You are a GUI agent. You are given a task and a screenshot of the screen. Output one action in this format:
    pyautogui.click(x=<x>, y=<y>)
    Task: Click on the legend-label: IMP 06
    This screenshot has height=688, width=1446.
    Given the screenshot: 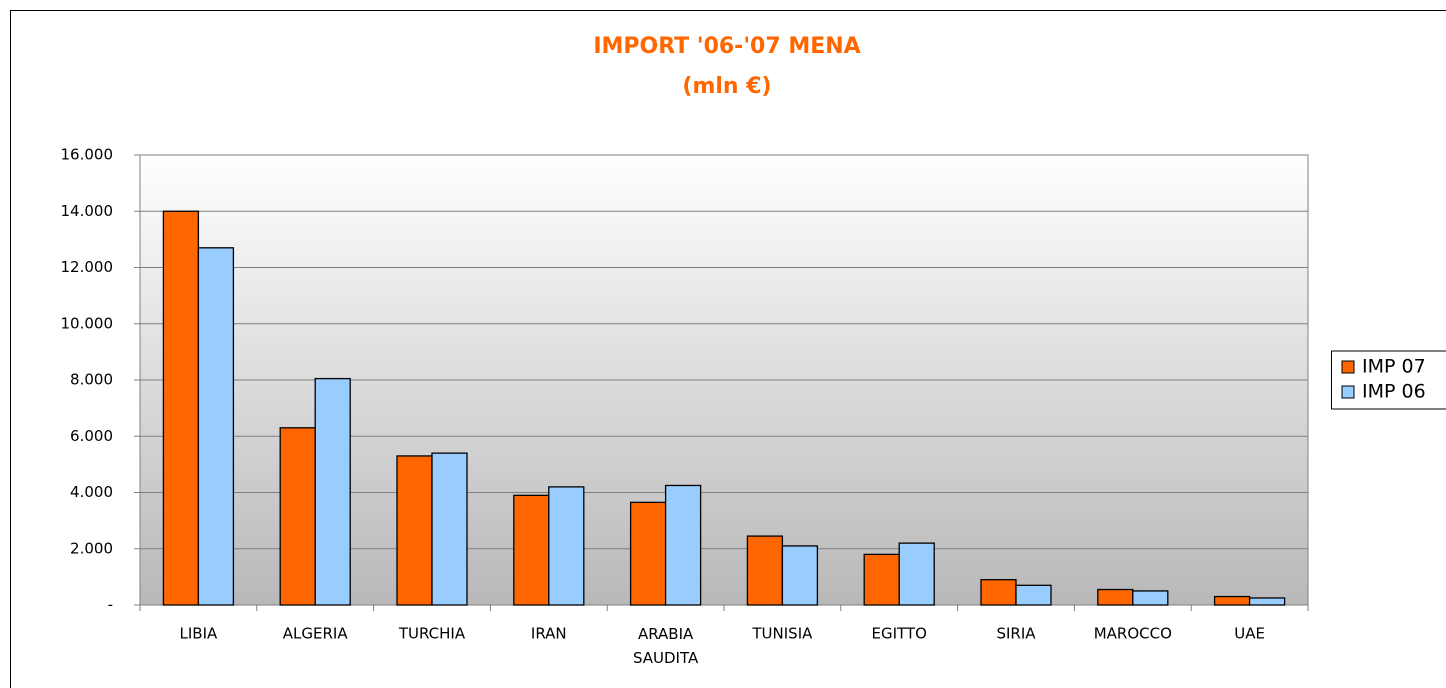 What is the action you would take?
    pyautogui.click(x=1394, y=392)
    